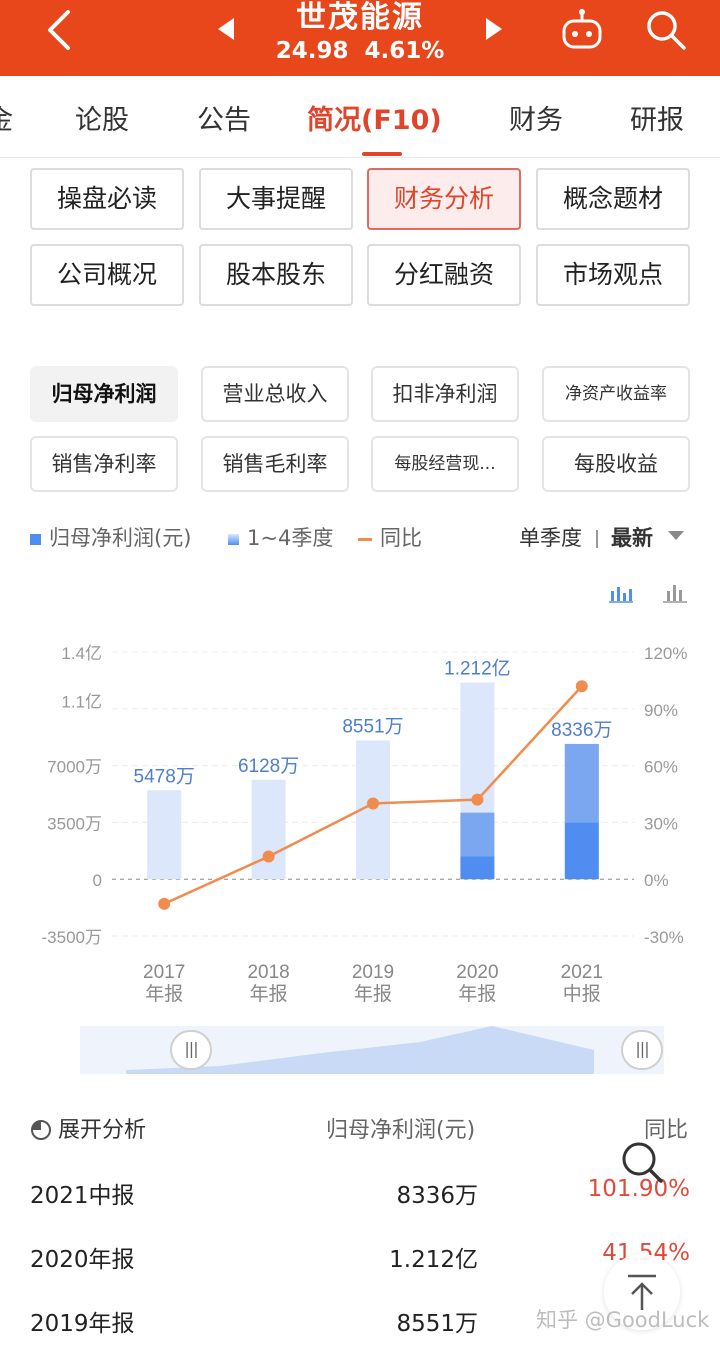 The height and width of the screenshot is (1347, 720). What do you see at coordinates (477, 972) in the screenshot?
I see `x-tick-label: 2020` at bounding box center [477, 972].